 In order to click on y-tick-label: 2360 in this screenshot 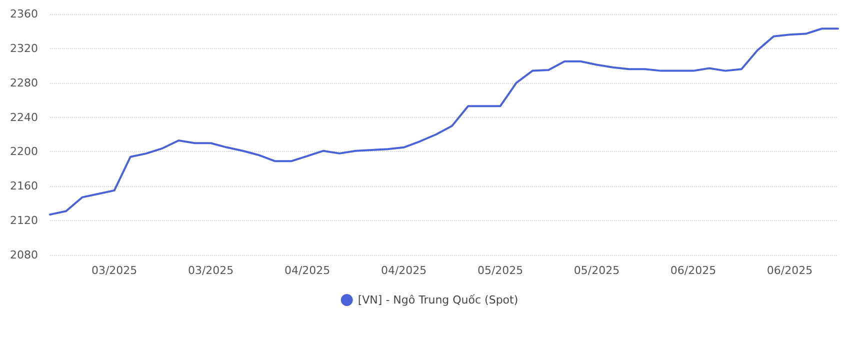, I will do `click(24, 14)`.